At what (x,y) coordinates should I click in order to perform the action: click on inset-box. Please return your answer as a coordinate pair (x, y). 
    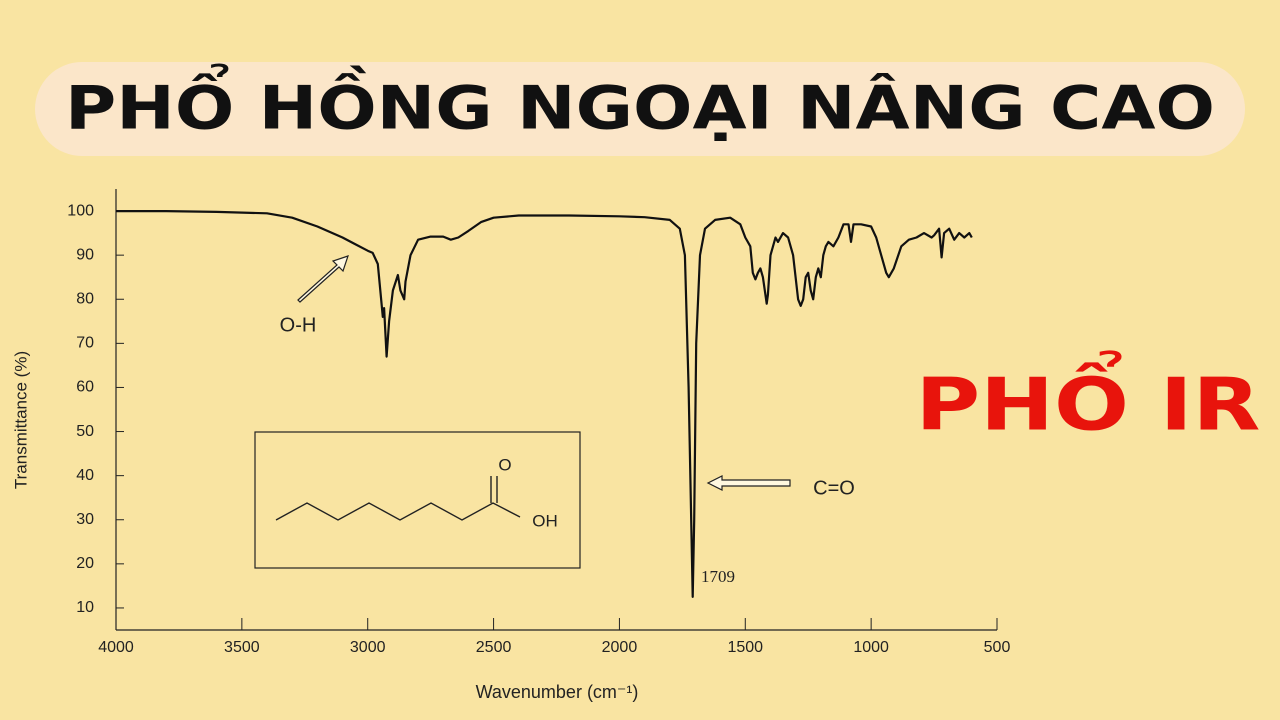
    Looking at the image, I should click on (417, 500).